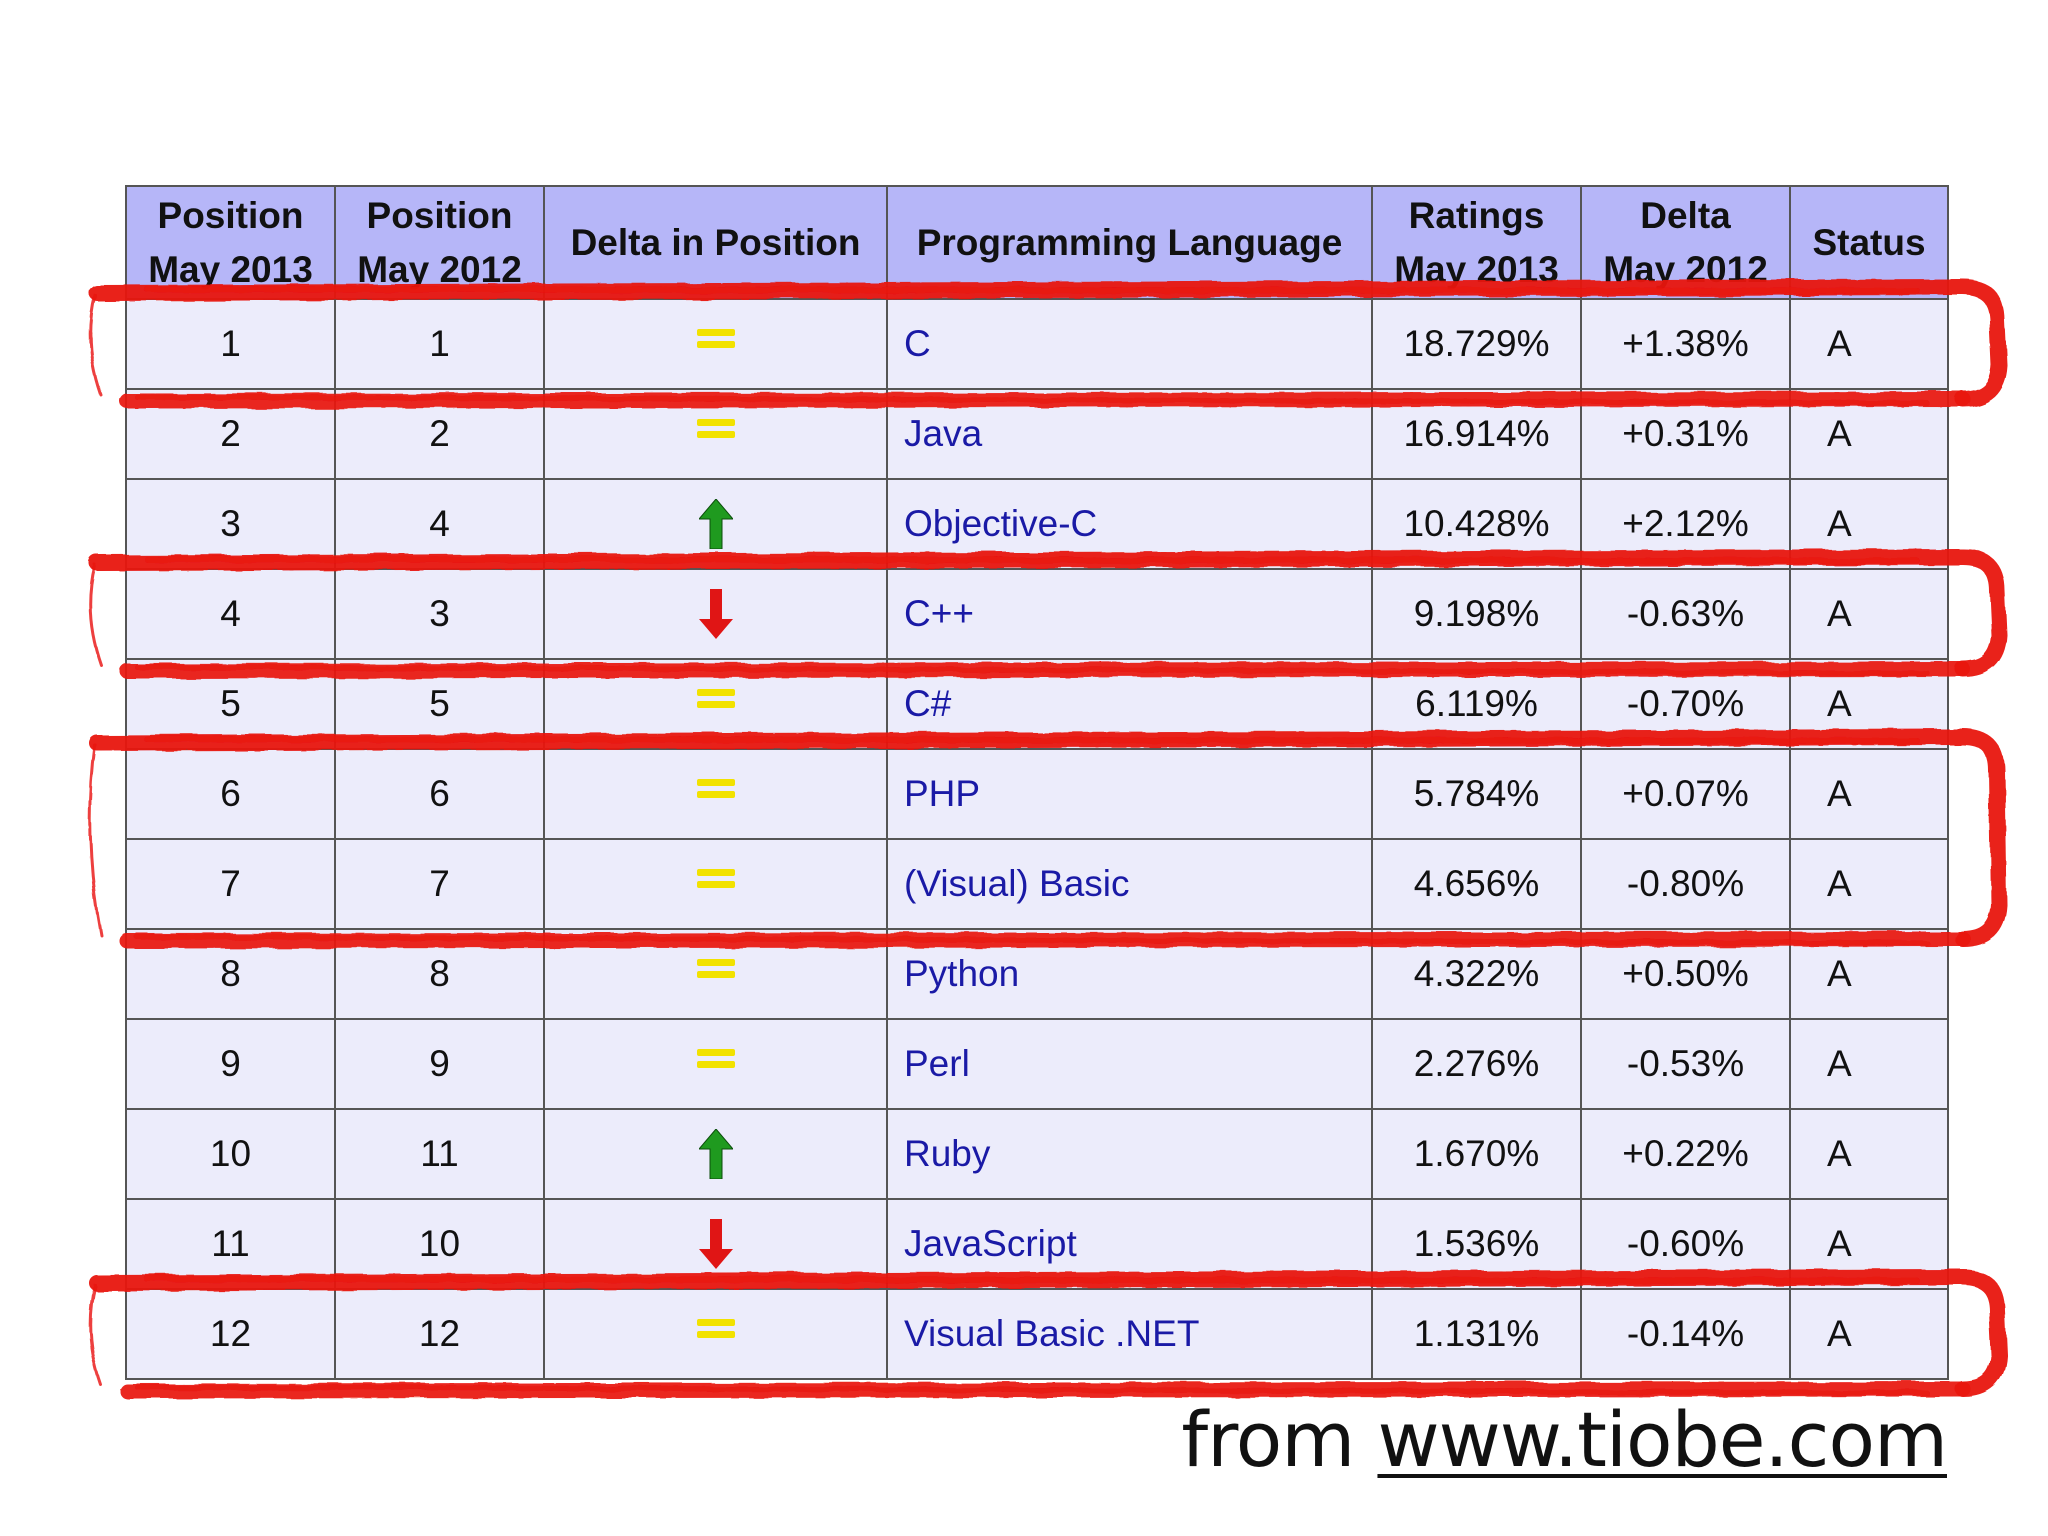 The image size is (2048, 1536). What do you see at coordinates (439, 884) in the screenshot?
I see `position-may-2012-cell: 7` at bounding box center [439, 884].